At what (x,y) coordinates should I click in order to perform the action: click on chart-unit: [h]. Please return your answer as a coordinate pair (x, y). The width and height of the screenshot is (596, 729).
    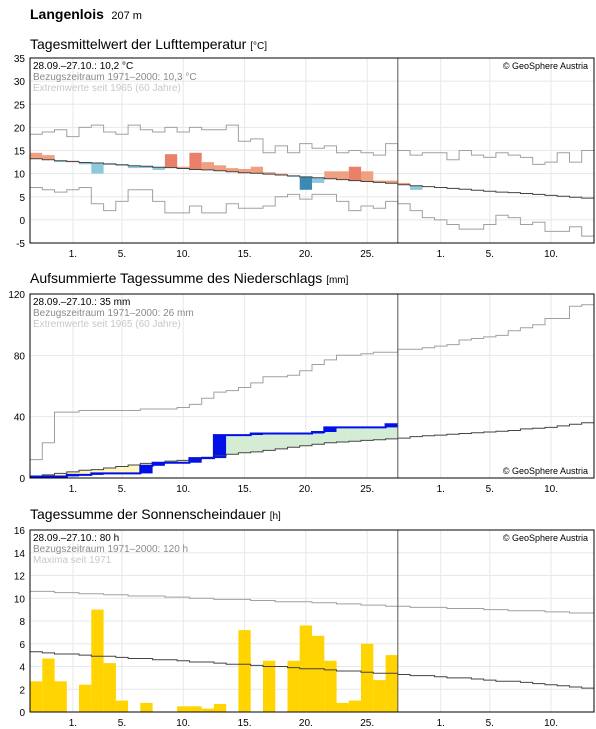
    Looking at the image, I should click on (275, 516).